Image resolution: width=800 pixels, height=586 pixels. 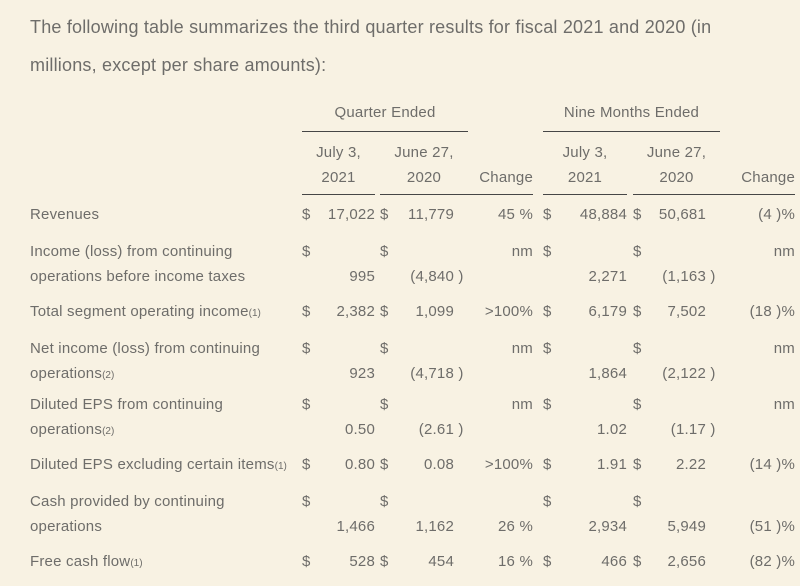 I want to click on column-header-q-change: Change, so click(x=500, y=167).